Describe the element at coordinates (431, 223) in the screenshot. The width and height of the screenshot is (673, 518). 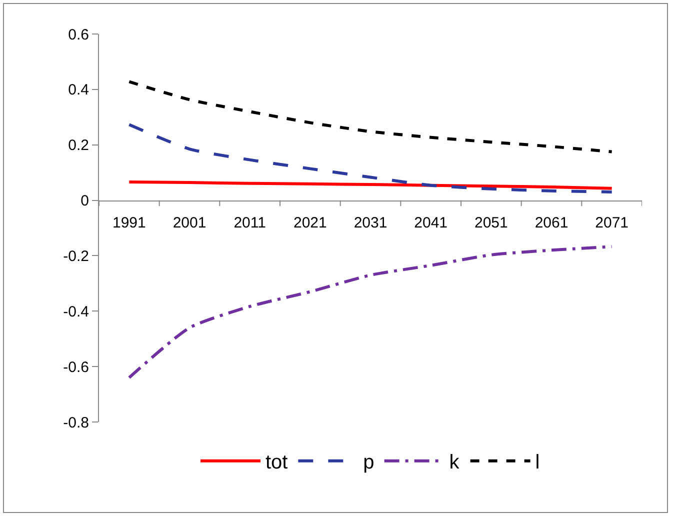
I see `x-tick-label: 2041` at that location.